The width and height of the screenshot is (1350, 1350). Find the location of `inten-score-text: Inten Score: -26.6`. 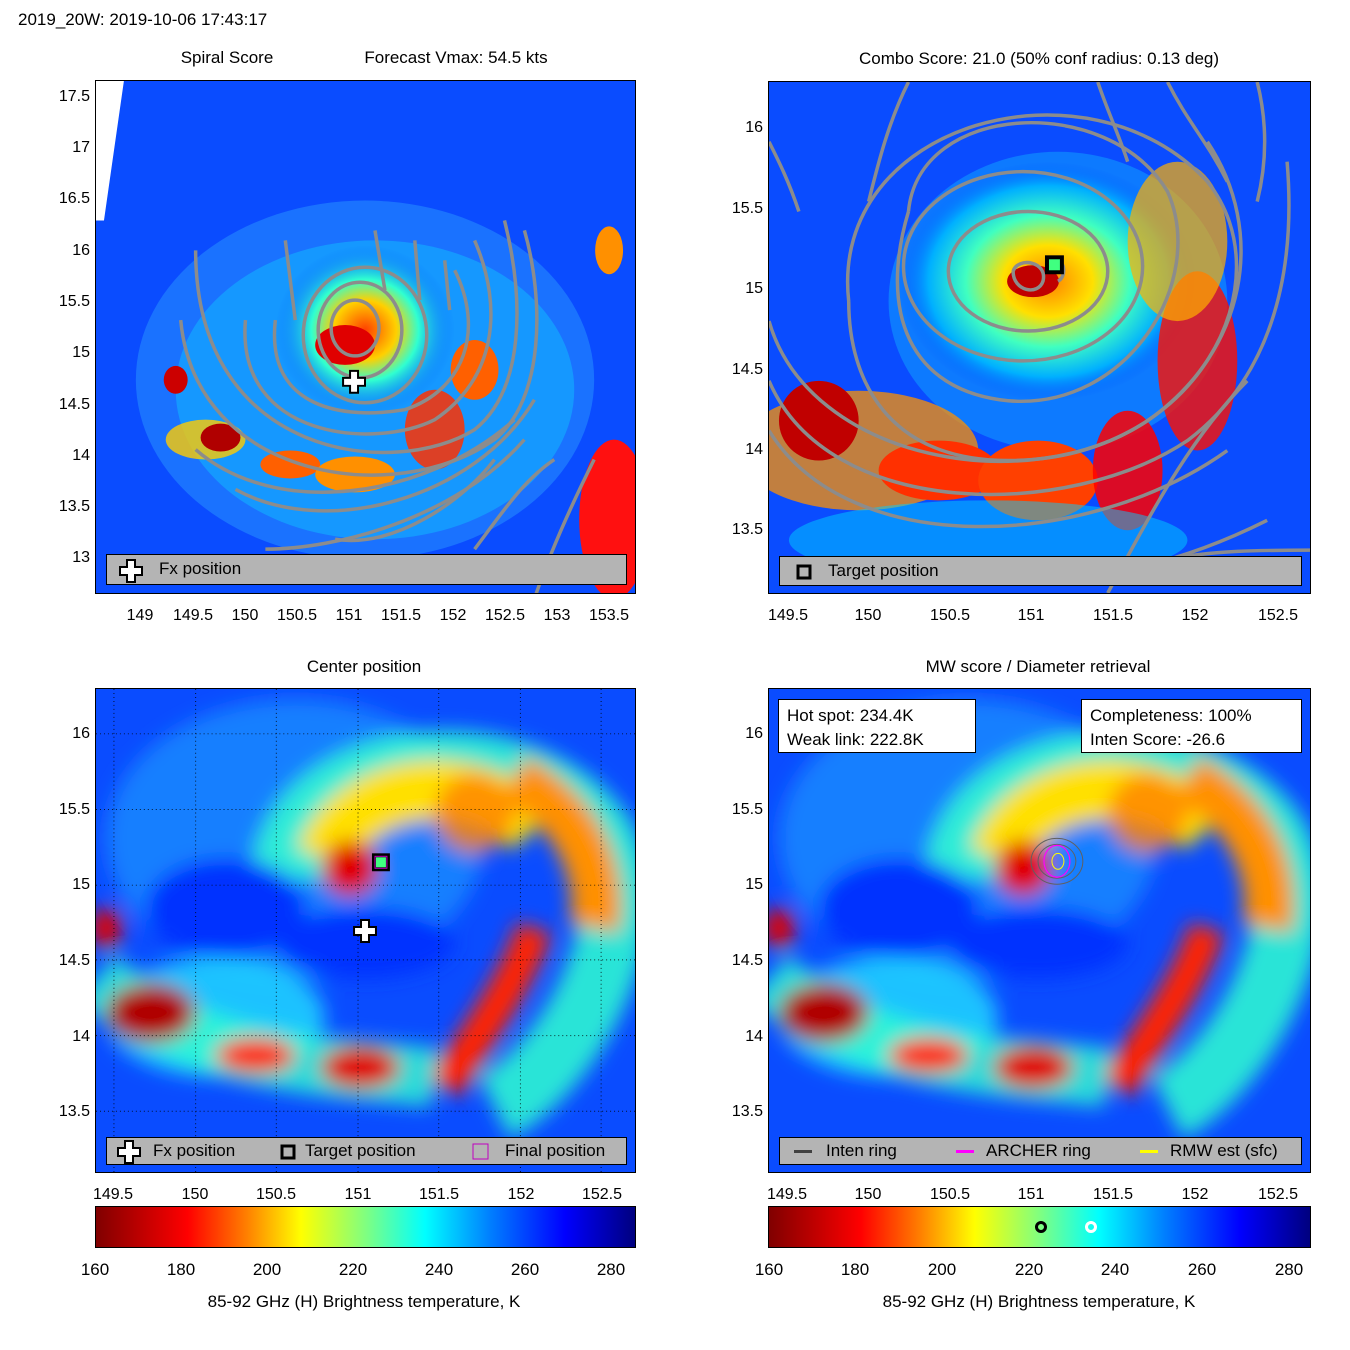

inten-score-text: Inten Score: -26.6 is located at coordinates (1158, 739).